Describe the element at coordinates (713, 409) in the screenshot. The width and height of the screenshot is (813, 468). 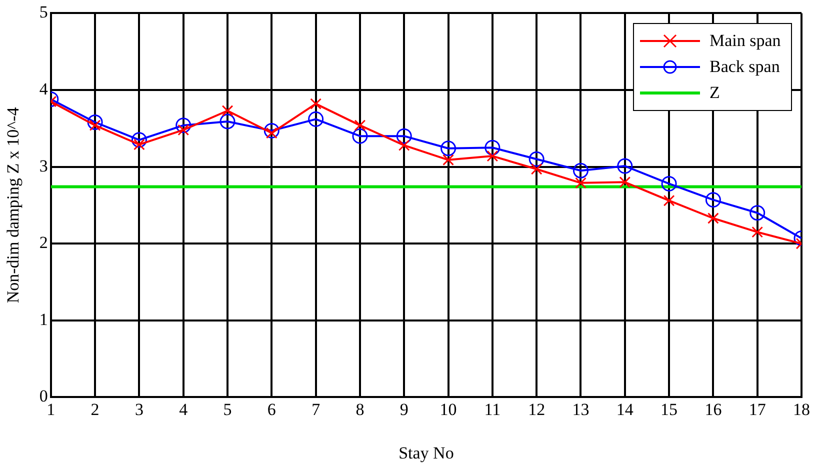
I see `x-tick-label: 16` at that location.